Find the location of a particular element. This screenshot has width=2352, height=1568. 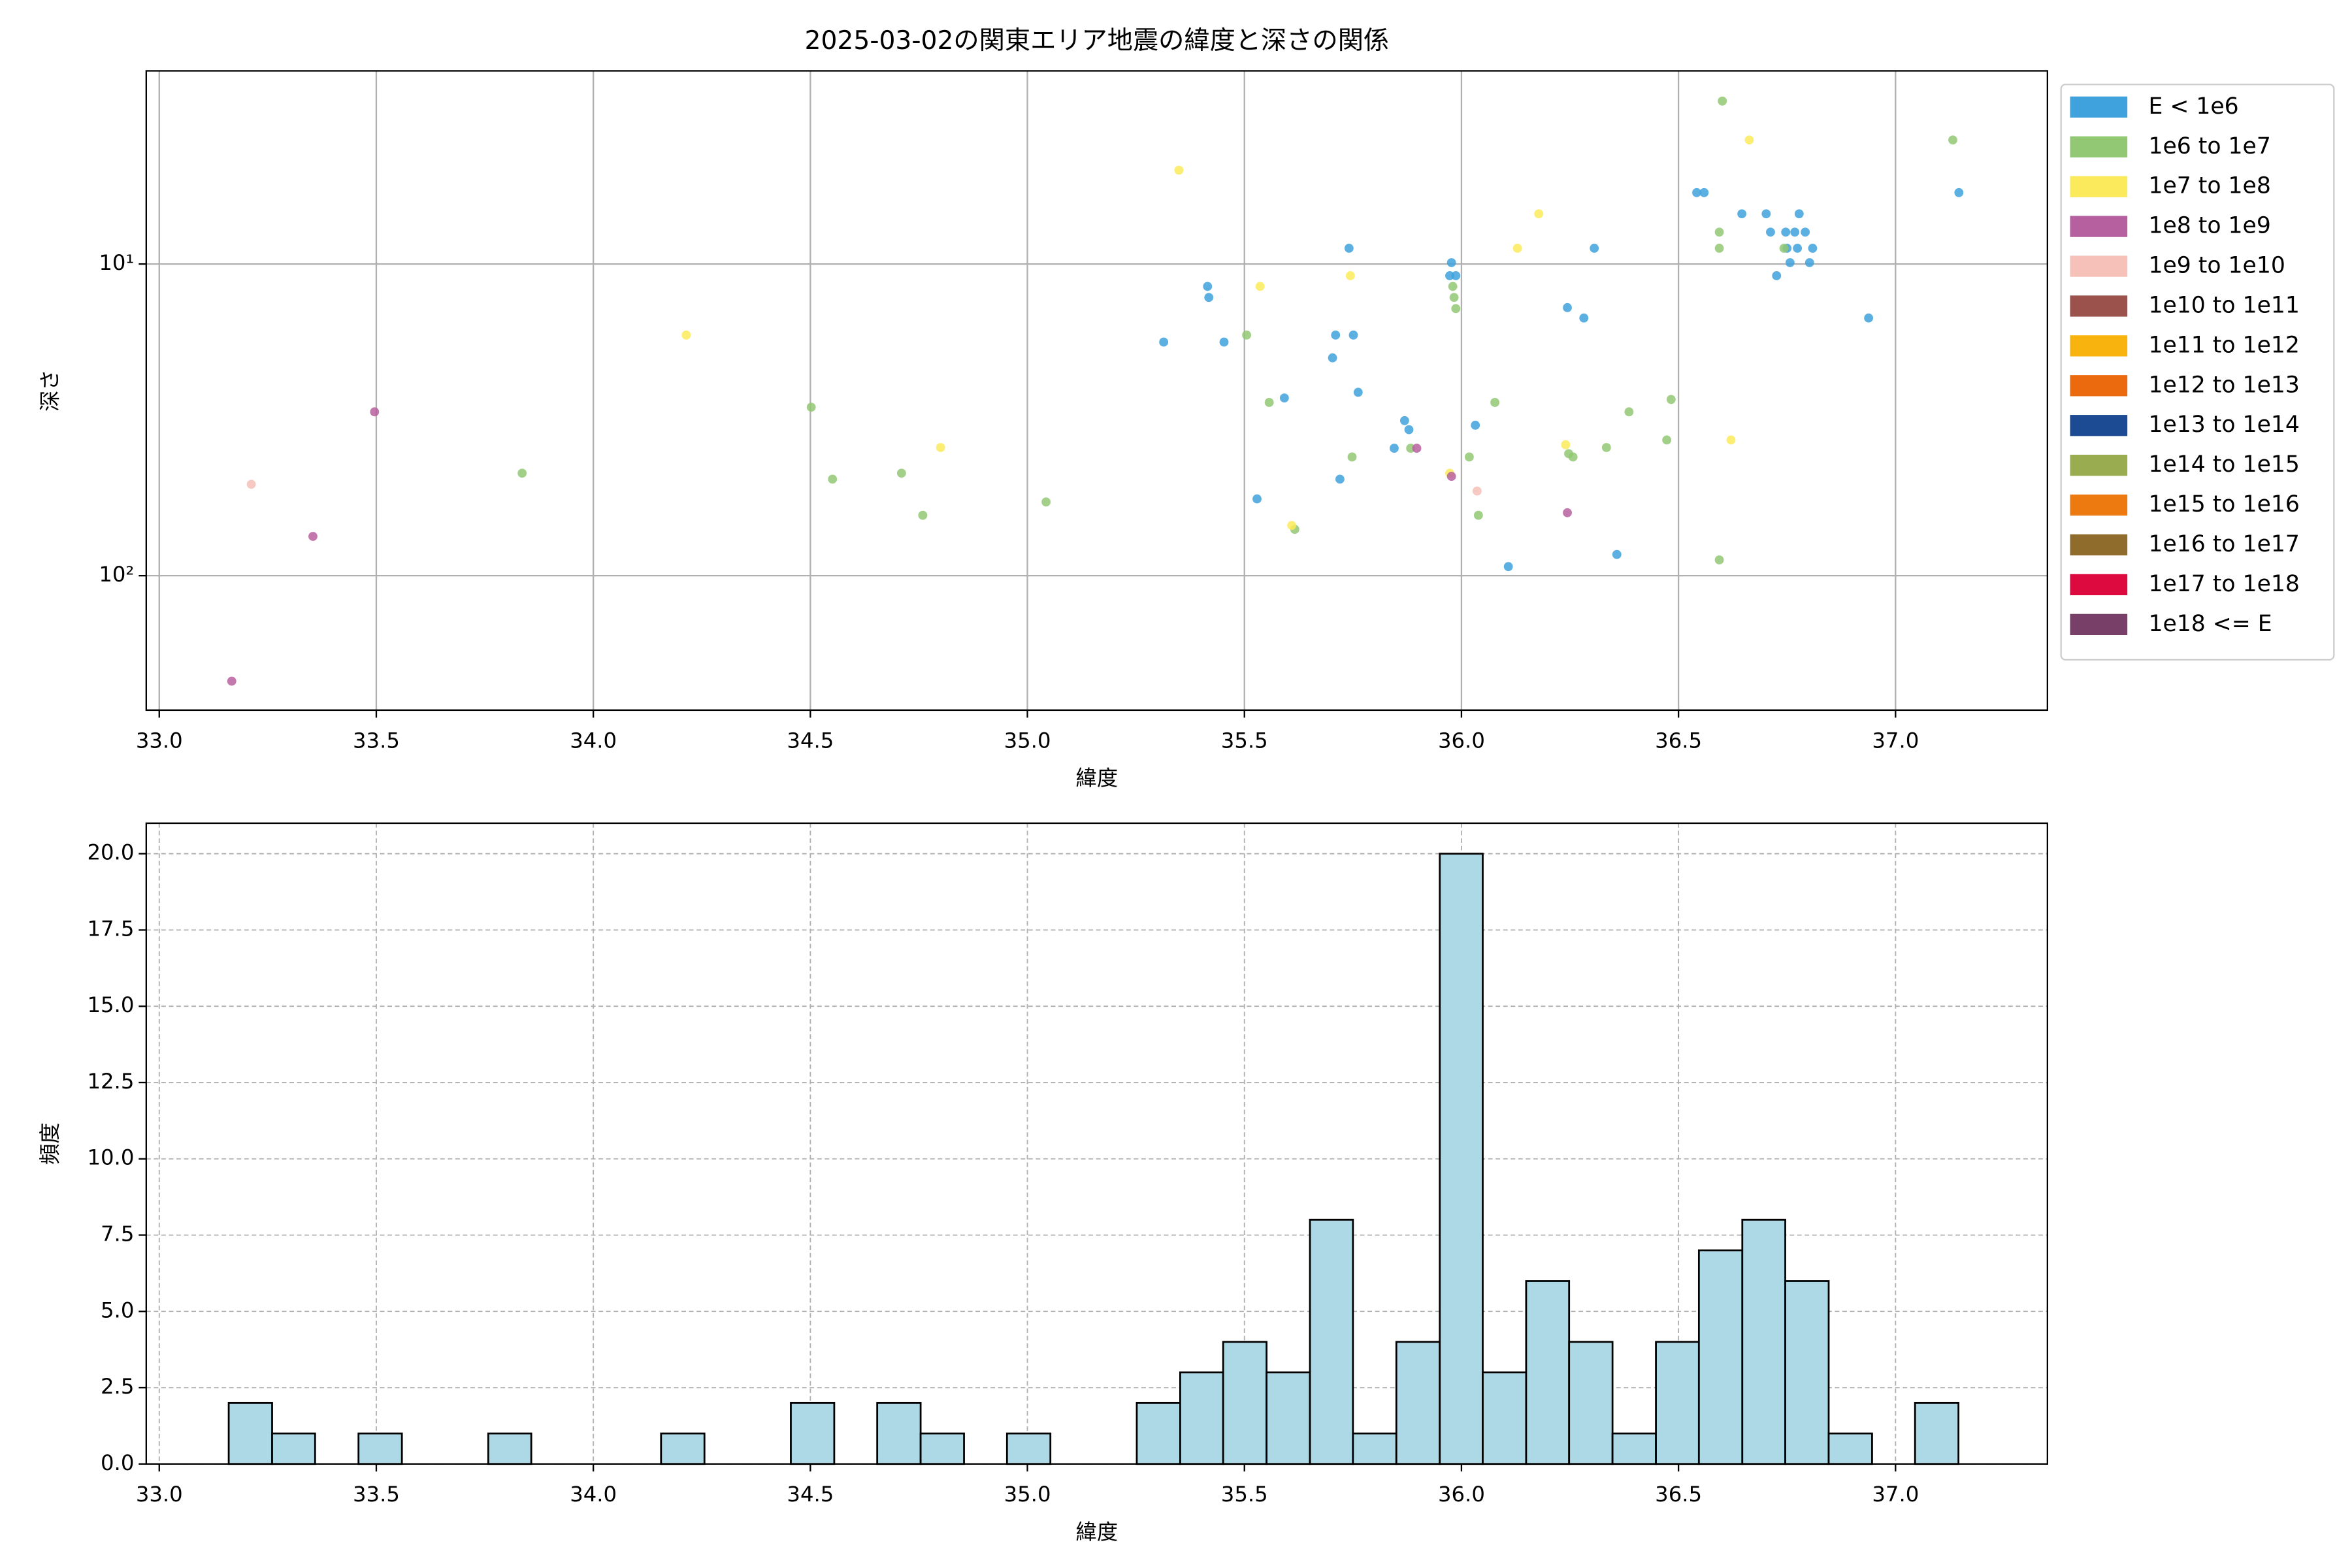

y-tick-label: 5.0 is located at coordinates (117, 1310).